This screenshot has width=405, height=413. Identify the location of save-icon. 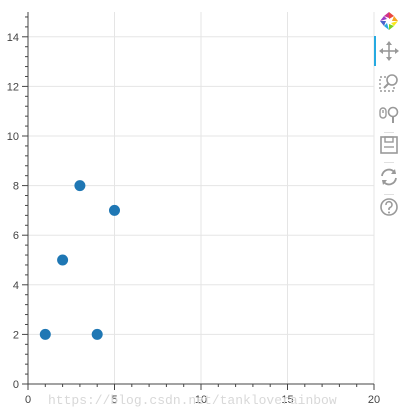
(389, 145).